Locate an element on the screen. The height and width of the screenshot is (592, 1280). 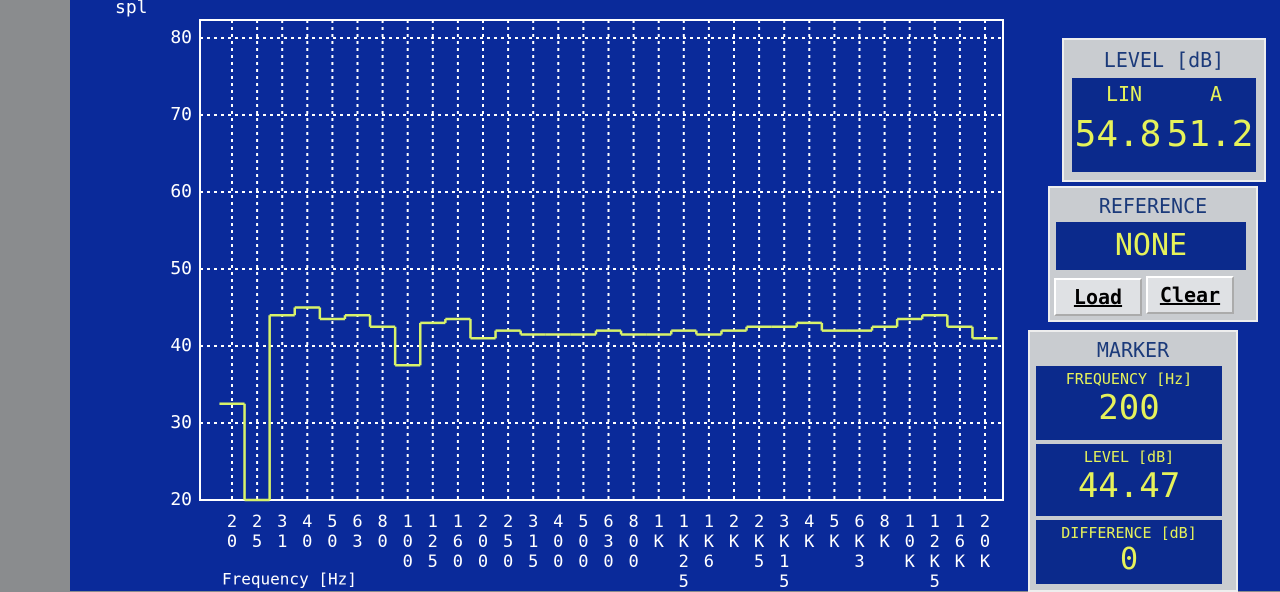
x-tick-label: 50 is located at coordinates (332, 532).